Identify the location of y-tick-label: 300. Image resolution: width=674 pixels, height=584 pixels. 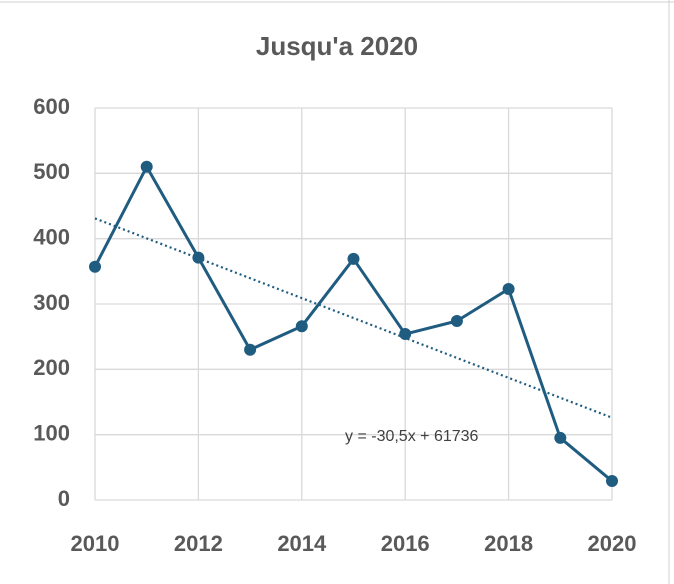
(51, 302).